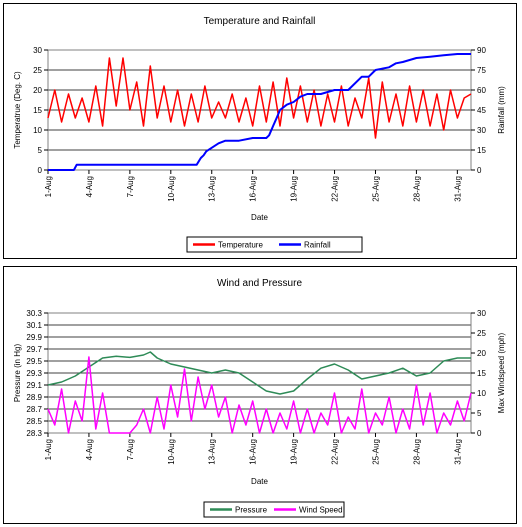 This screenshot has height=527, width=522. I want to click on y-tick-label: 25, so click(37, 70).